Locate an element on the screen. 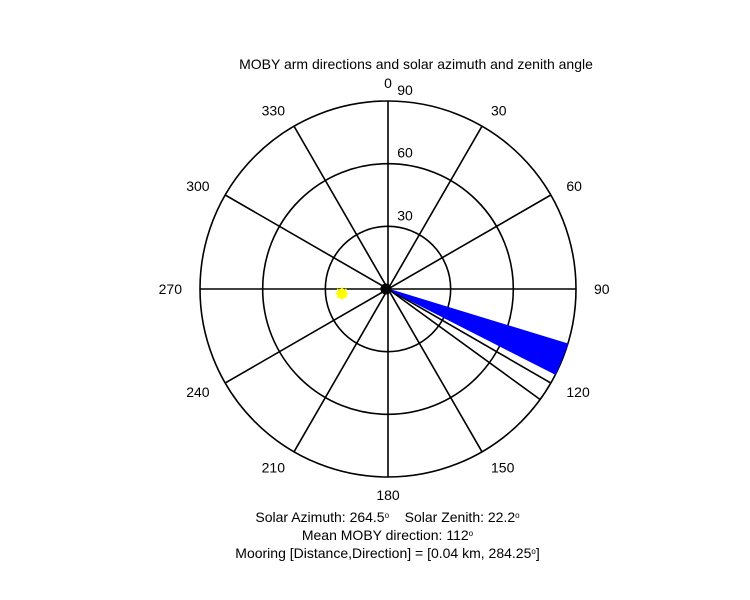 This screenshot has height=600, width=750. azimuth-tick-label: 210 is located at coordinates (274, 467).